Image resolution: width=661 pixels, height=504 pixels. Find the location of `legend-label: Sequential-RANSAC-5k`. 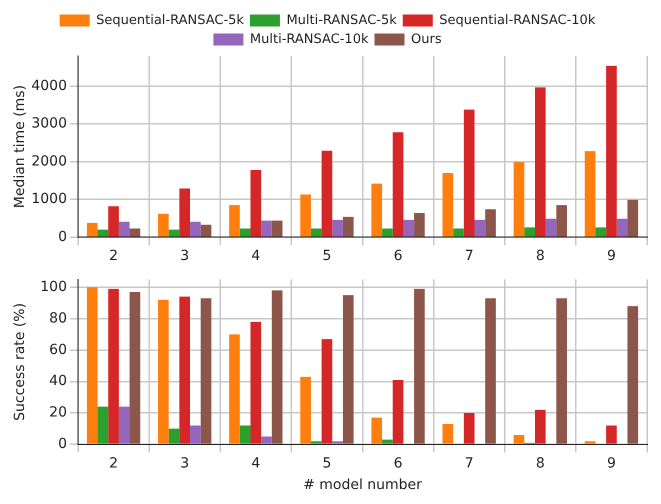

legend-label: Sequential-RANSAC-5k is located at coordinates (170, 20).